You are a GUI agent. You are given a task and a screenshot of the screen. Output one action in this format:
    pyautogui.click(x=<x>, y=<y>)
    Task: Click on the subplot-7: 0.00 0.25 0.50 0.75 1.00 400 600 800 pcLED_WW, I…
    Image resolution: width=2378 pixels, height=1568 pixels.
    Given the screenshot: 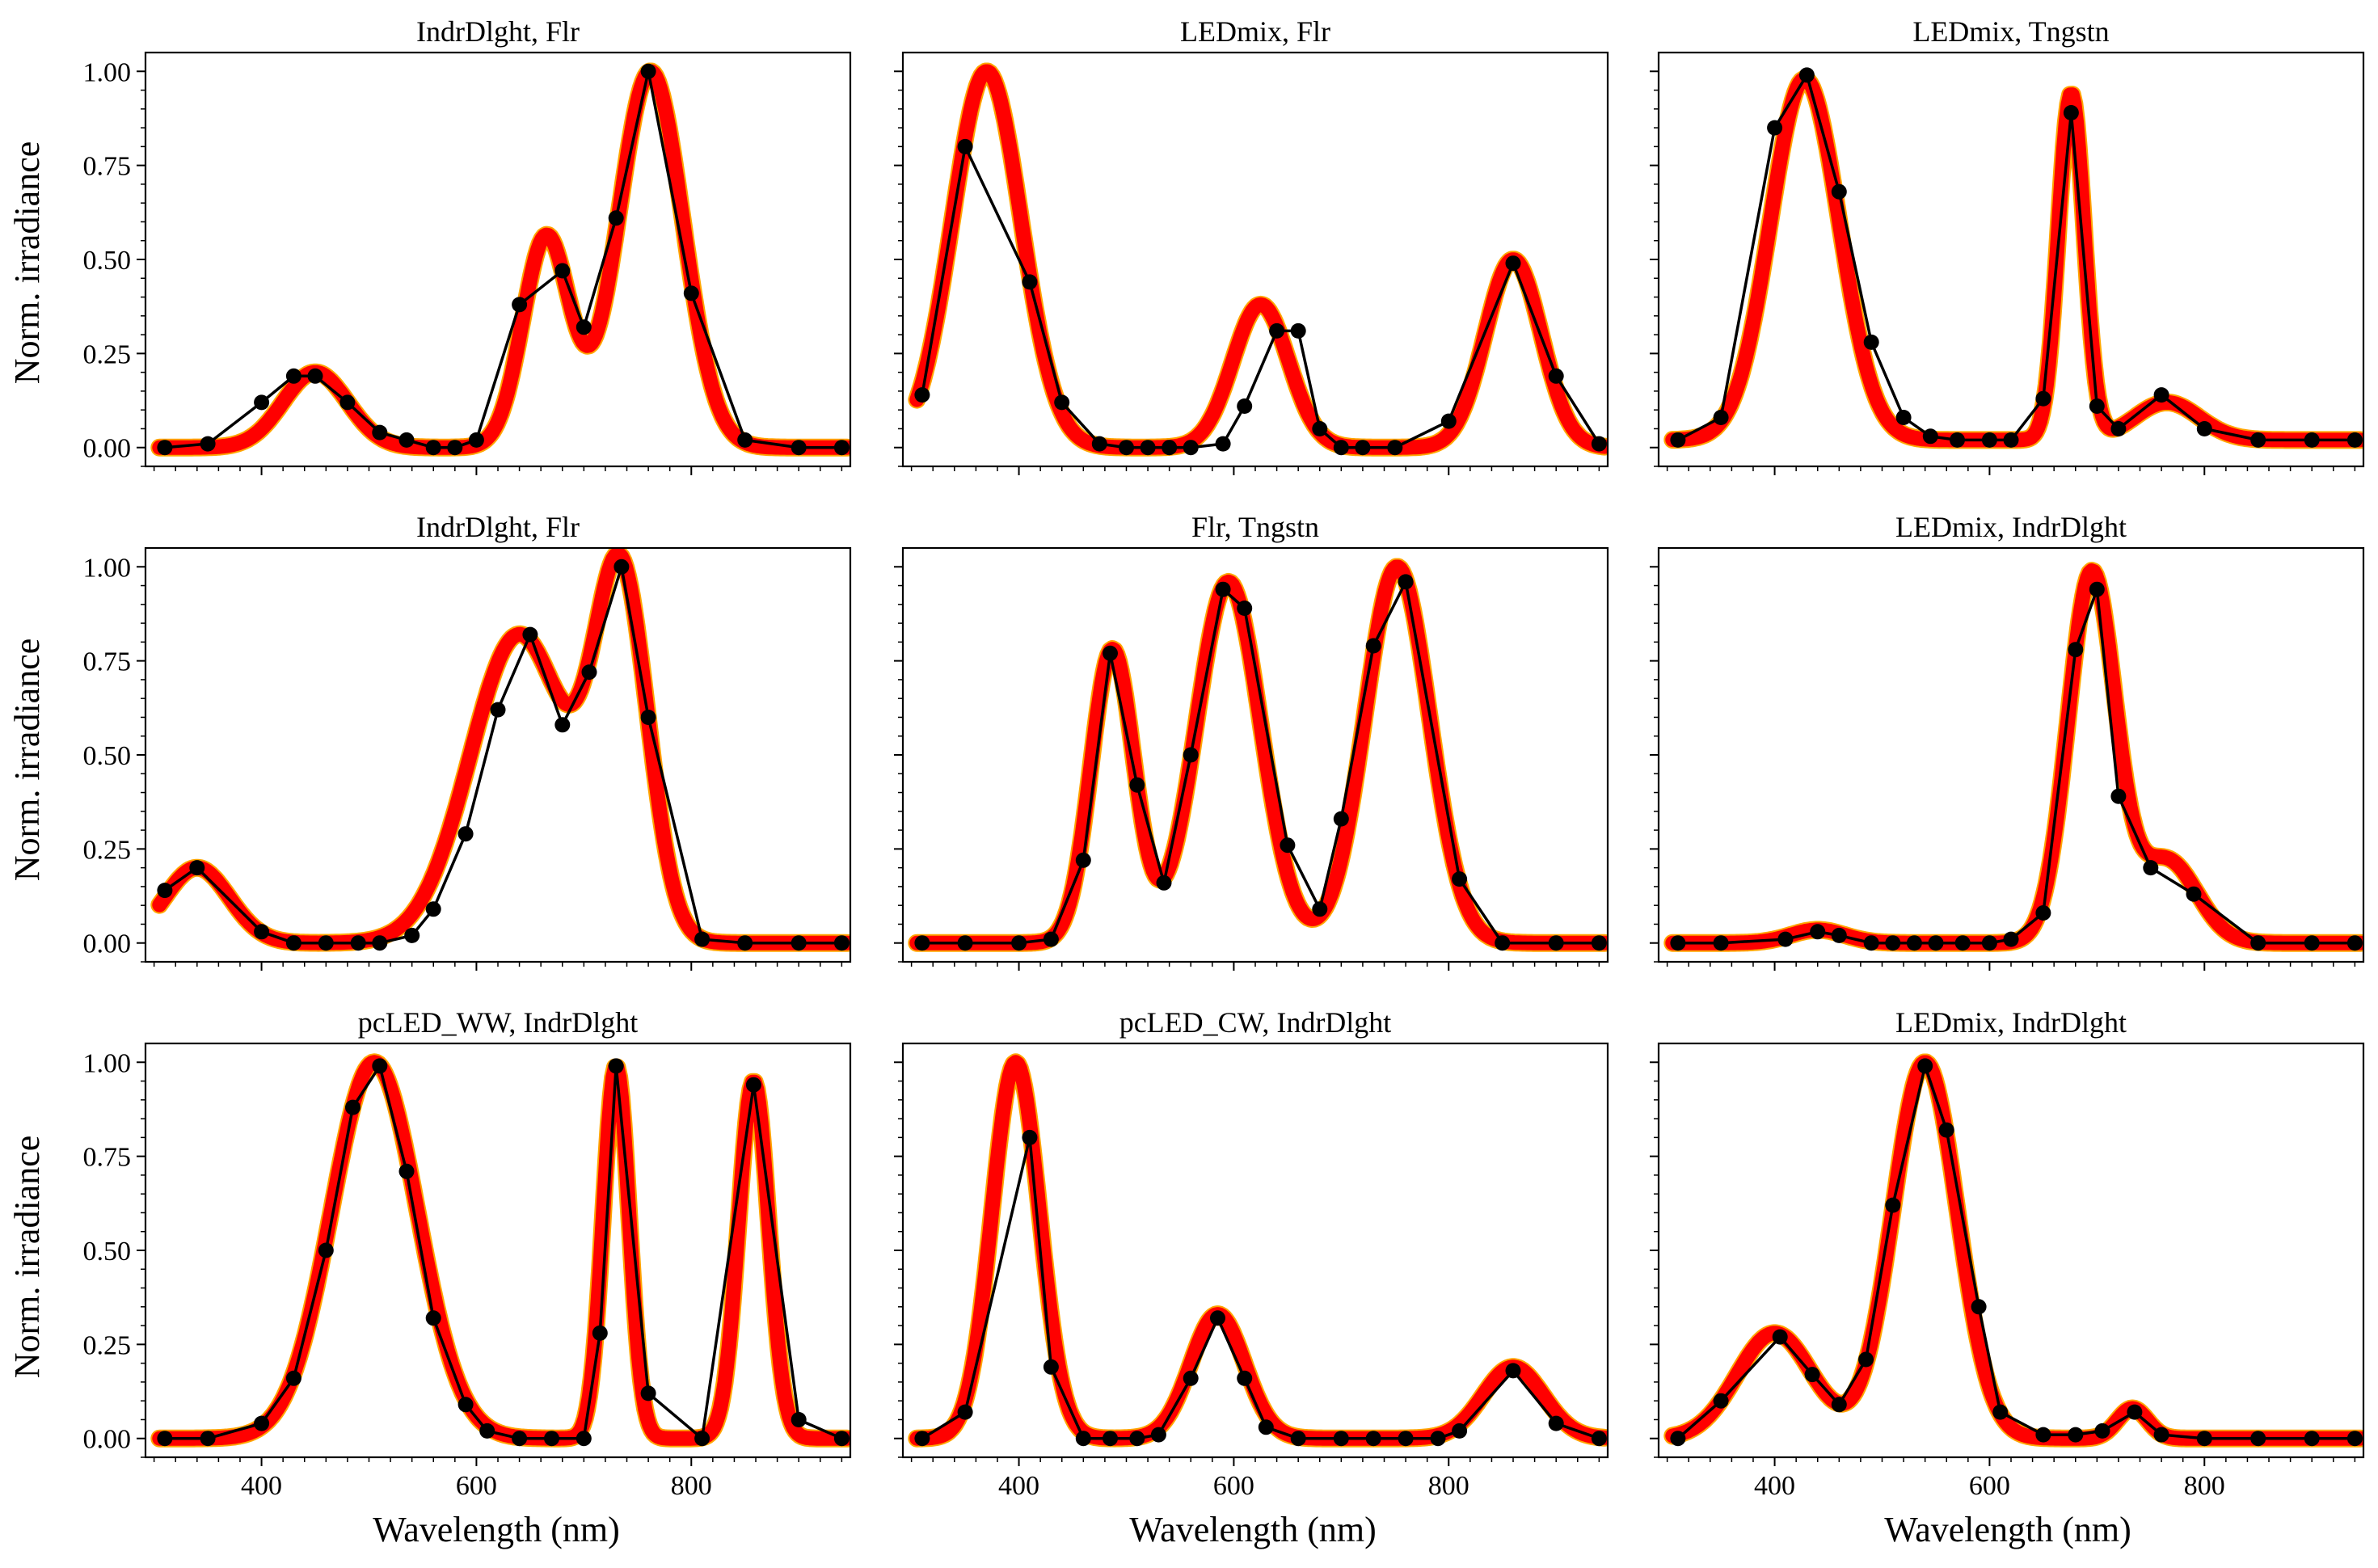 What is the action you would take?
    pyautogui.click(x=467, y=1254)
    